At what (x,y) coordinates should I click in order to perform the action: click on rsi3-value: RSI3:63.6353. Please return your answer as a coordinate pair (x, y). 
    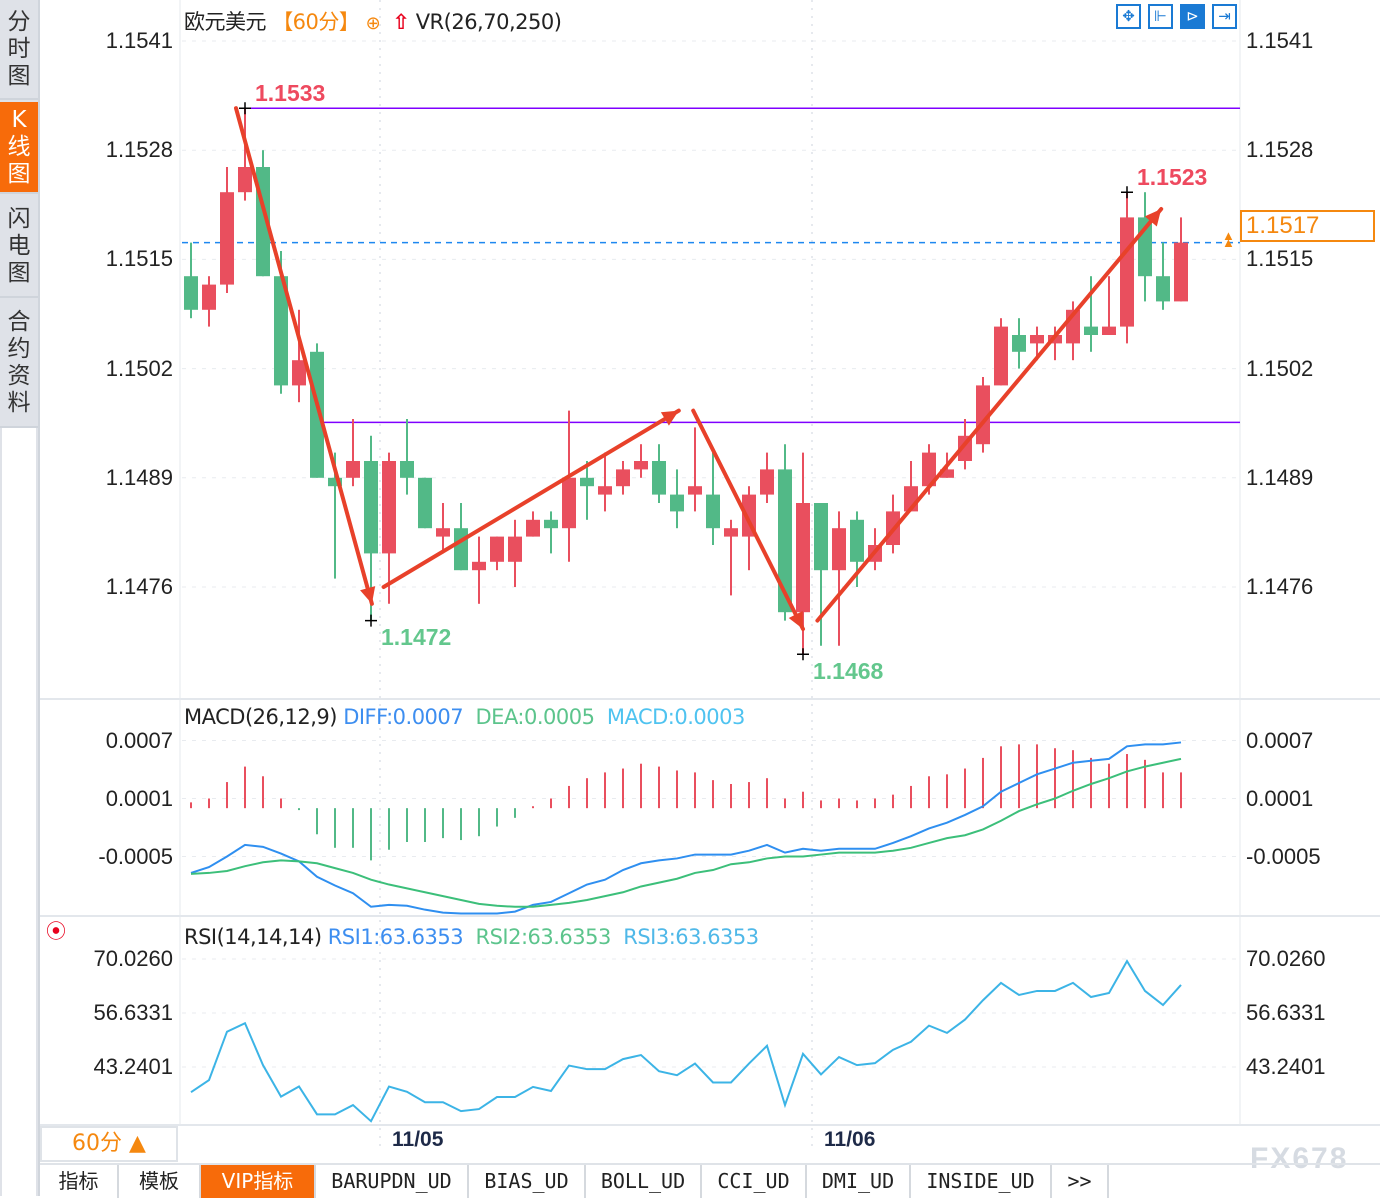
    Looking at the image, I should click on (691, 937).